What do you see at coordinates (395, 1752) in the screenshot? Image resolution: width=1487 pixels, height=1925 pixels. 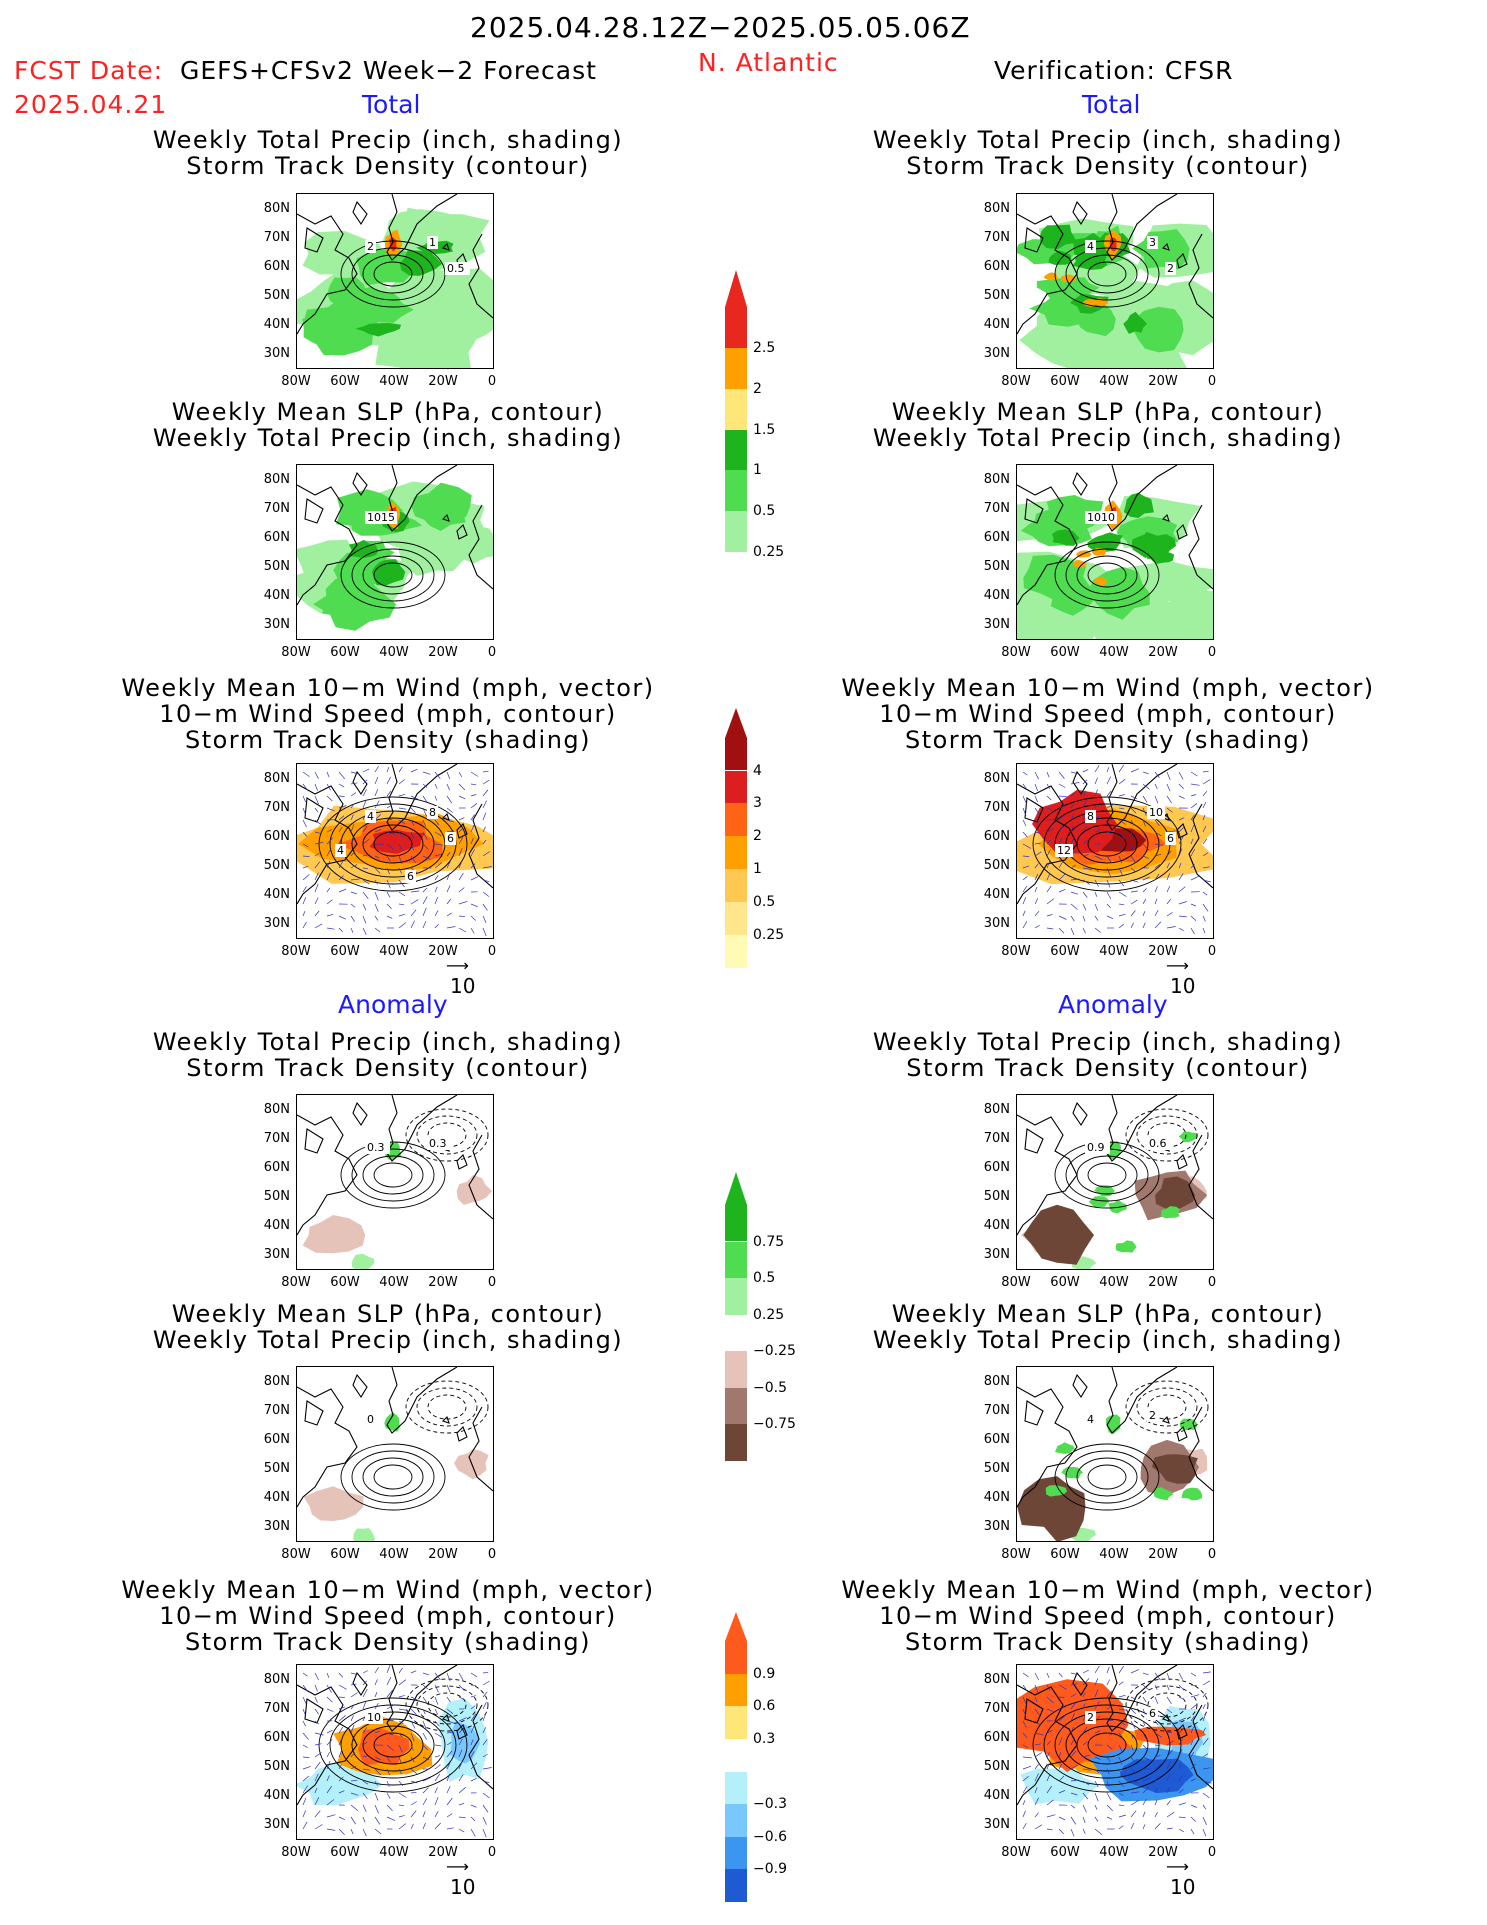 I see `map-panel: 10` at bounding box center [395, 1752].